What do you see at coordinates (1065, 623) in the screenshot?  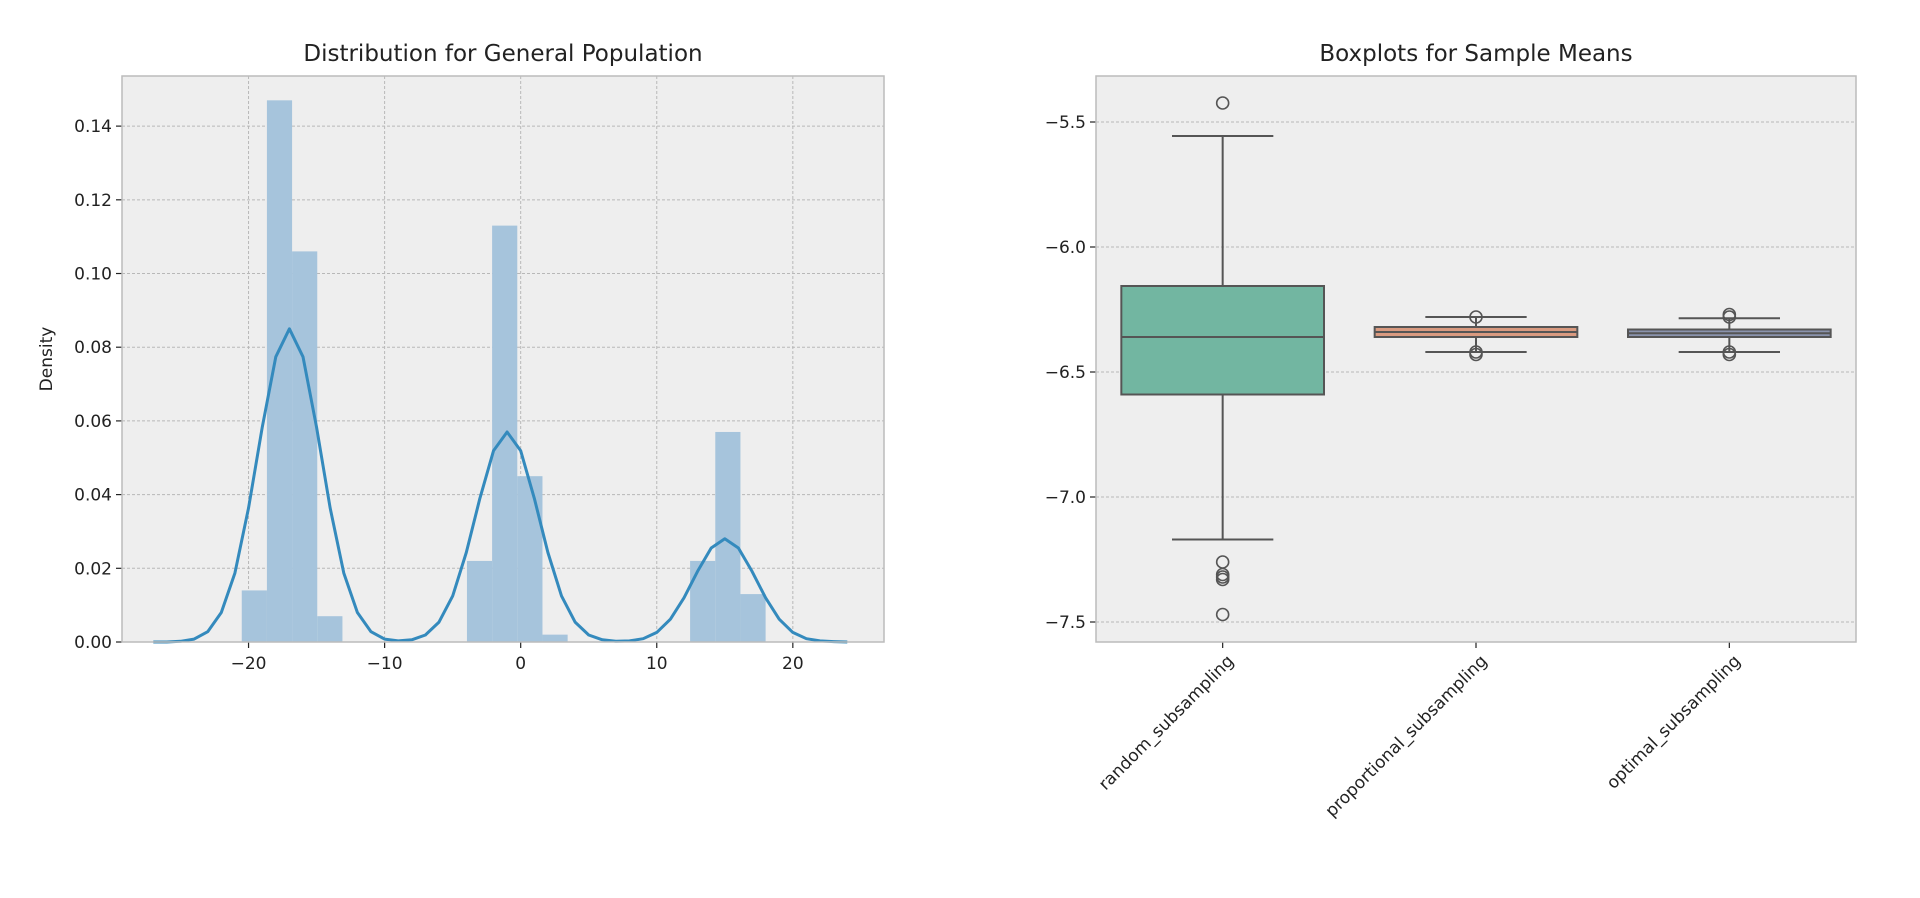 I see `y-tick-label: −7.5` at bounding box center [1065, 623].